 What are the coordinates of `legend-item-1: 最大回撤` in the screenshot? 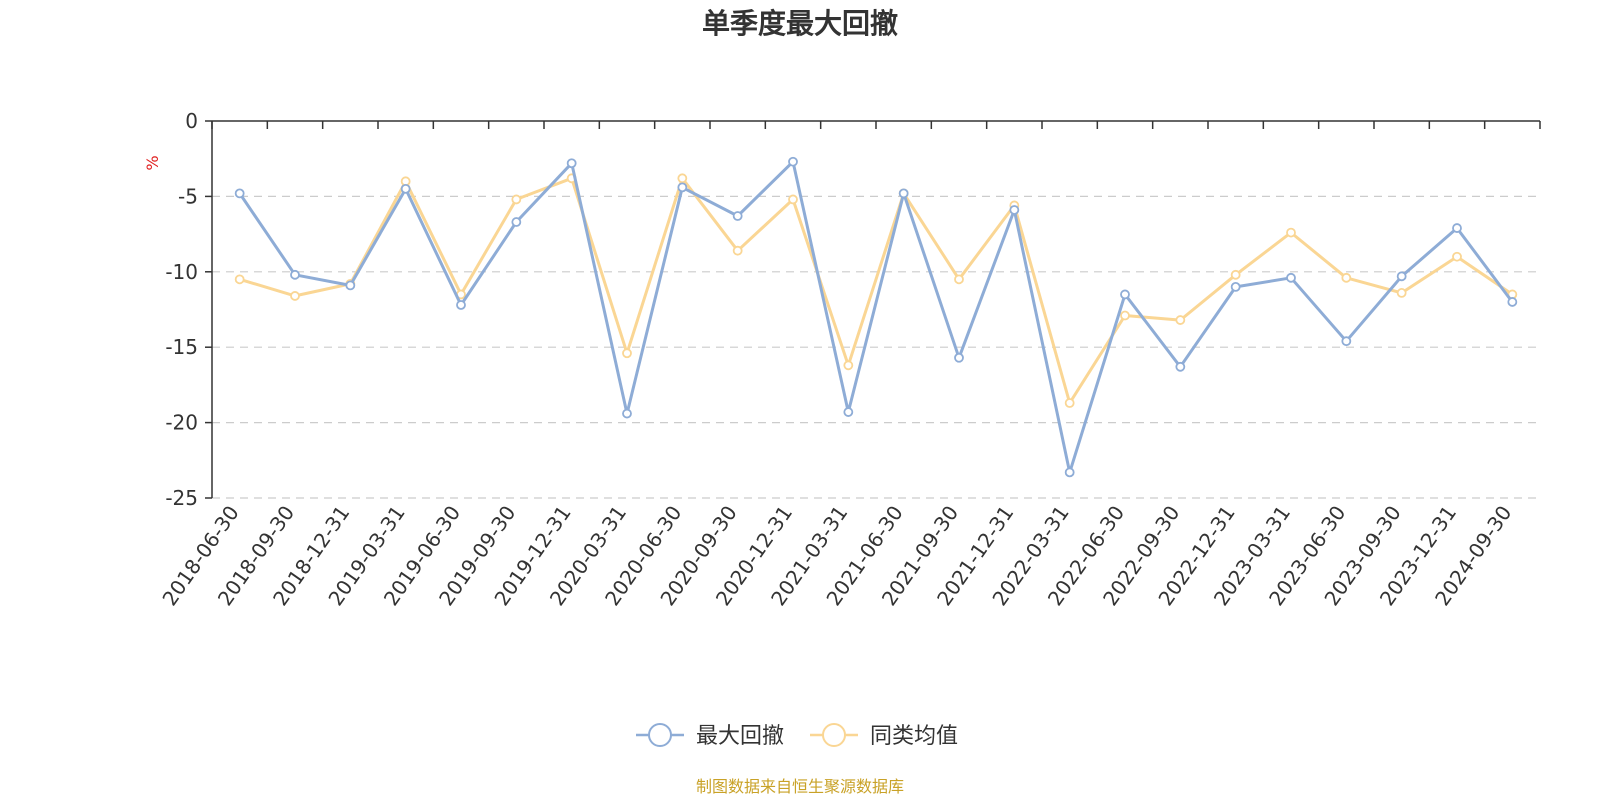 It's located at (710, 736).